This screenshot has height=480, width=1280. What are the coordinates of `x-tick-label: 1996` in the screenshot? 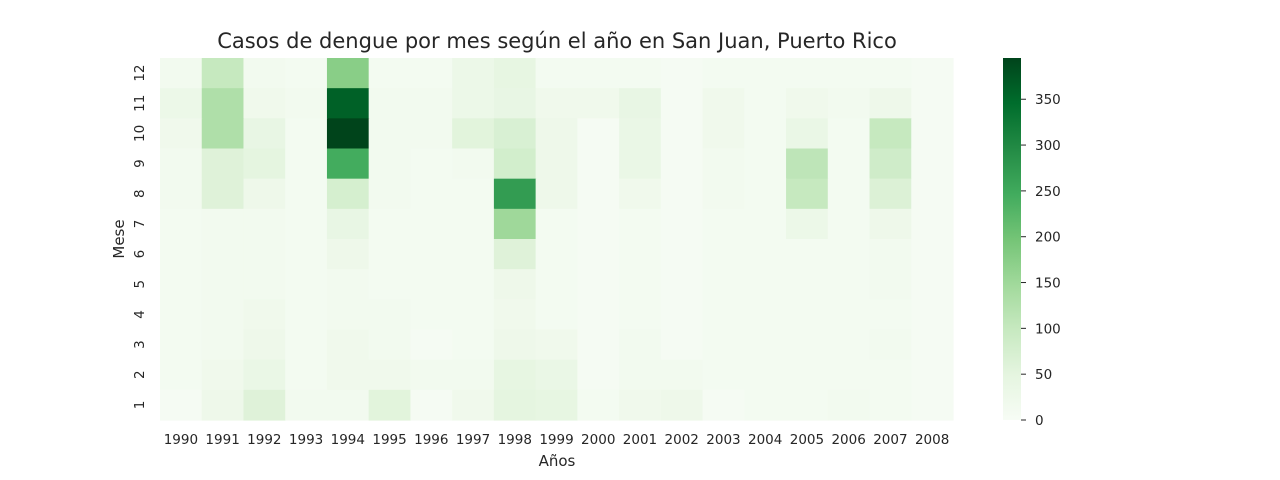 It's located at (431, 440).